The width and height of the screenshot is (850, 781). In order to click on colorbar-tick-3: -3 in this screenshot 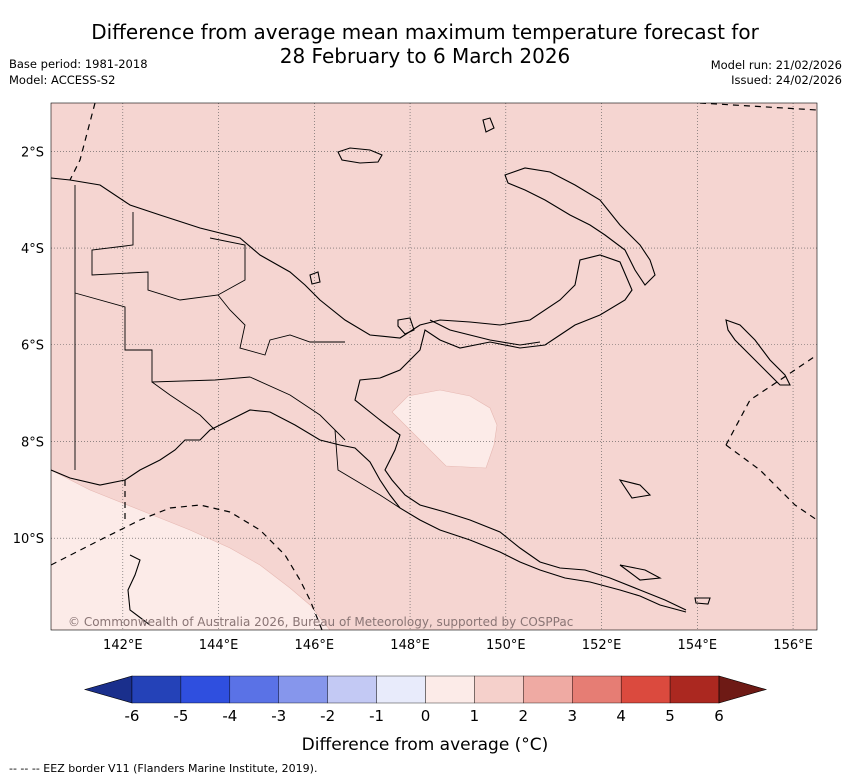, I will do `click(278, 716)`.